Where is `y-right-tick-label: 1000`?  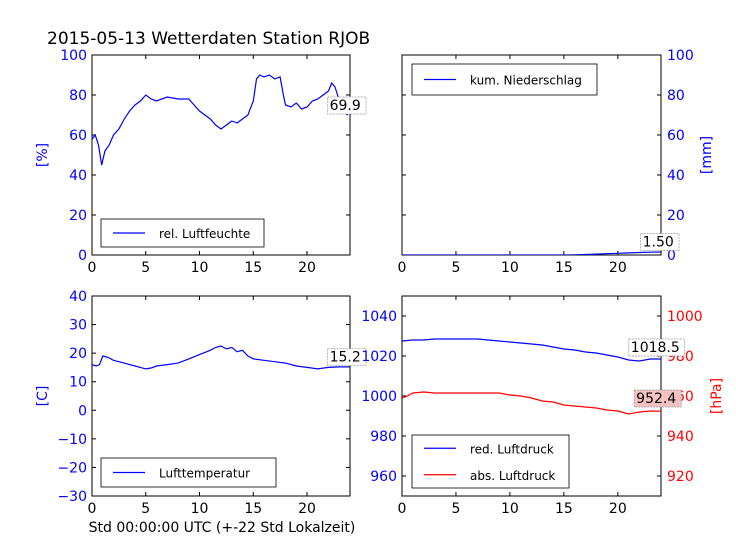 y-right-tick-label: 1000 is located at coordinates (685, 317).